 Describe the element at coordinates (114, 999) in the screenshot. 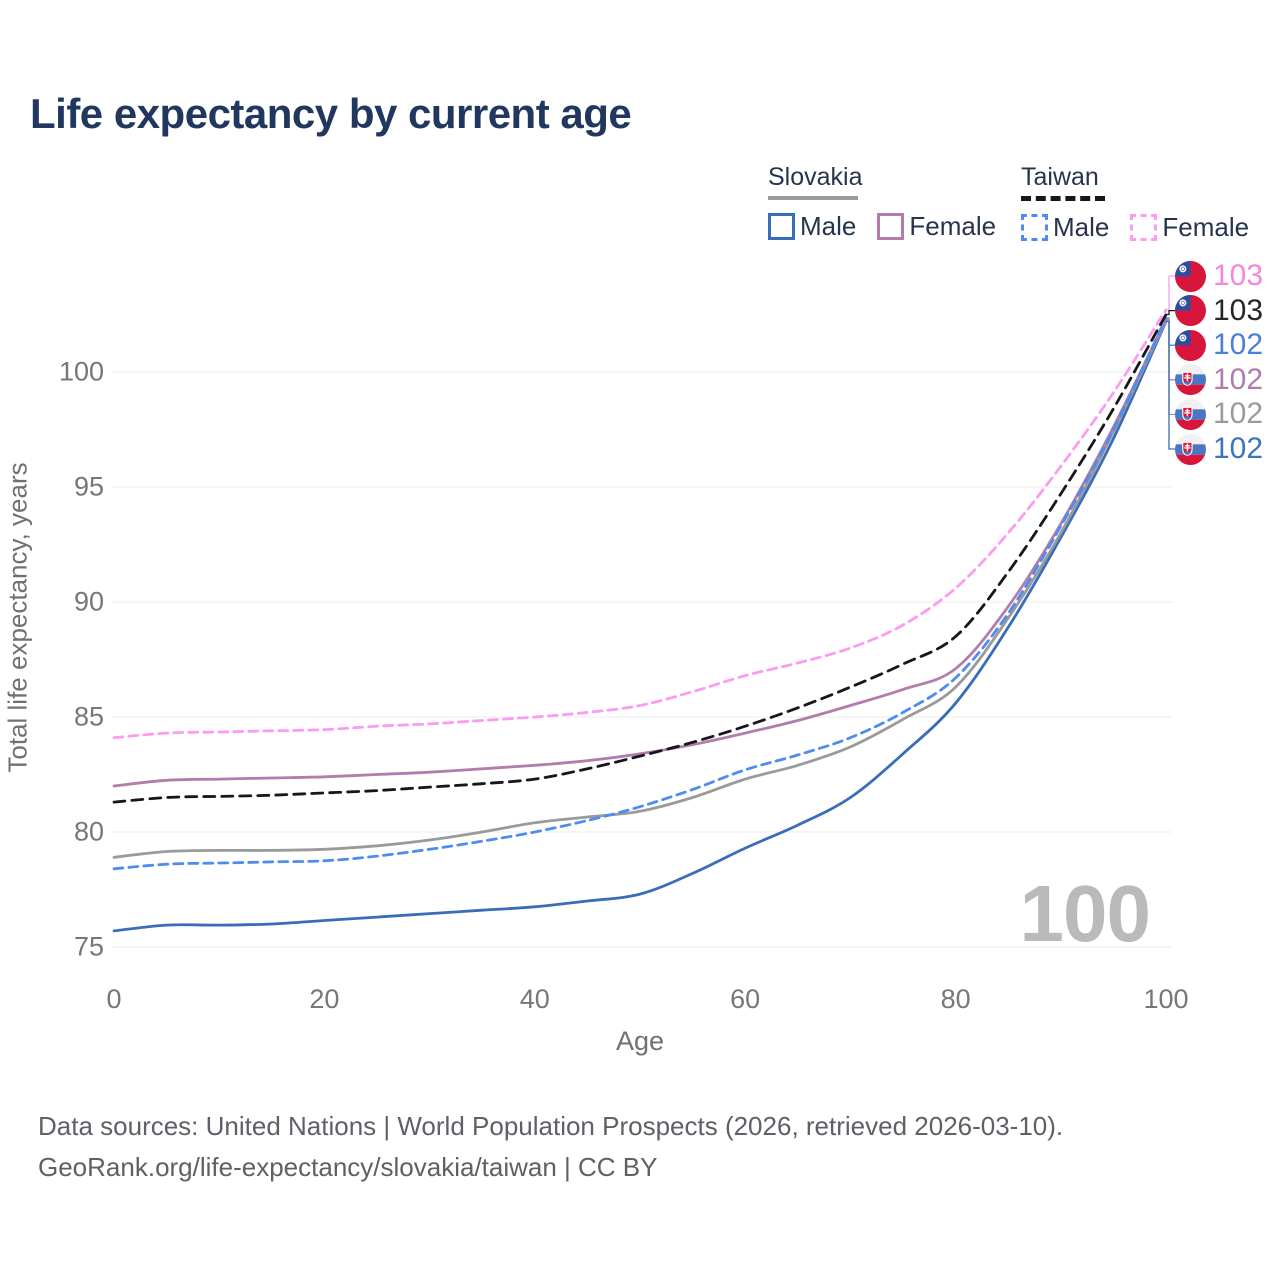

I see `x-tick-label: 0` at that location.